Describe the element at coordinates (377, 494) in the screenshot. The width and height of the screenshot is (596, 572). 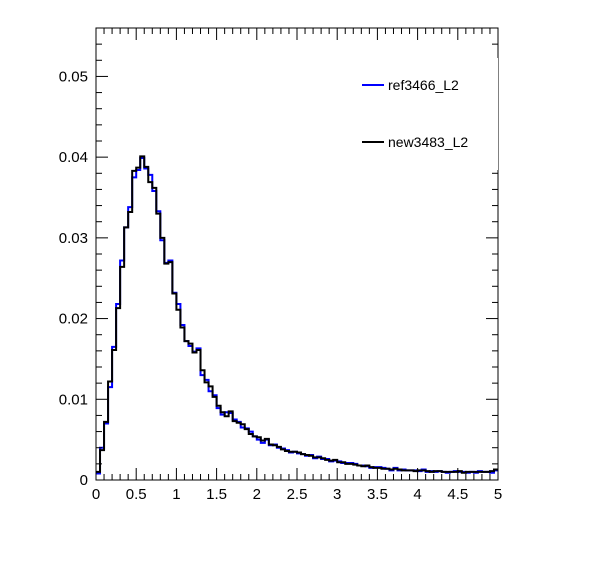
I see `x-tick-label: 3.5` at that location.